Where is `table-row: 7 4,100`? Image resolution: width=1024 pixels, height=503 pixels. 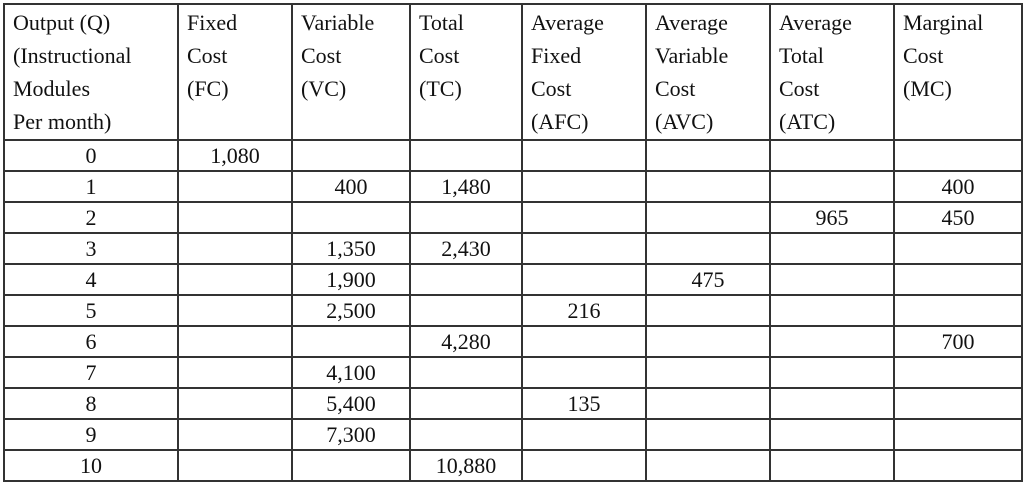
table-row: 7 4,100 is located at coordinates (513, 372).